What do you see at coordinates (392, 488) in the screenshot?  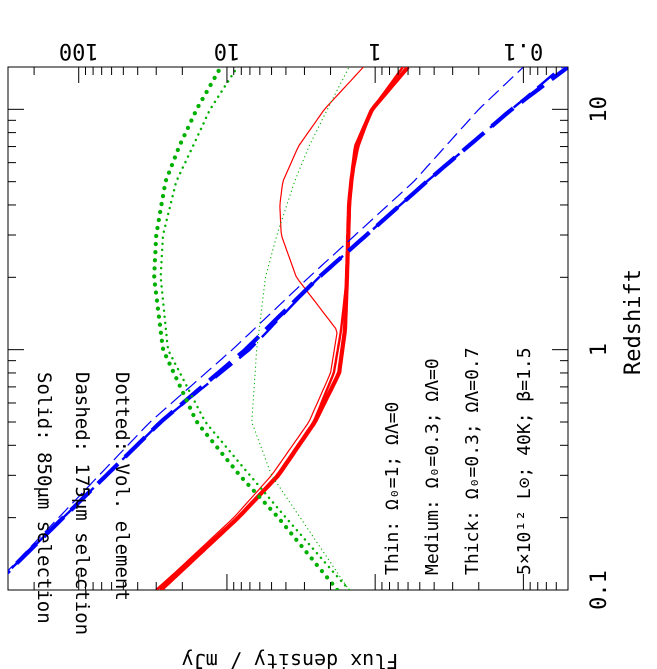 I see `annotation-thin: Thin: Ω₀=1; ΩΛ=0` at bounding box center [392, 488].